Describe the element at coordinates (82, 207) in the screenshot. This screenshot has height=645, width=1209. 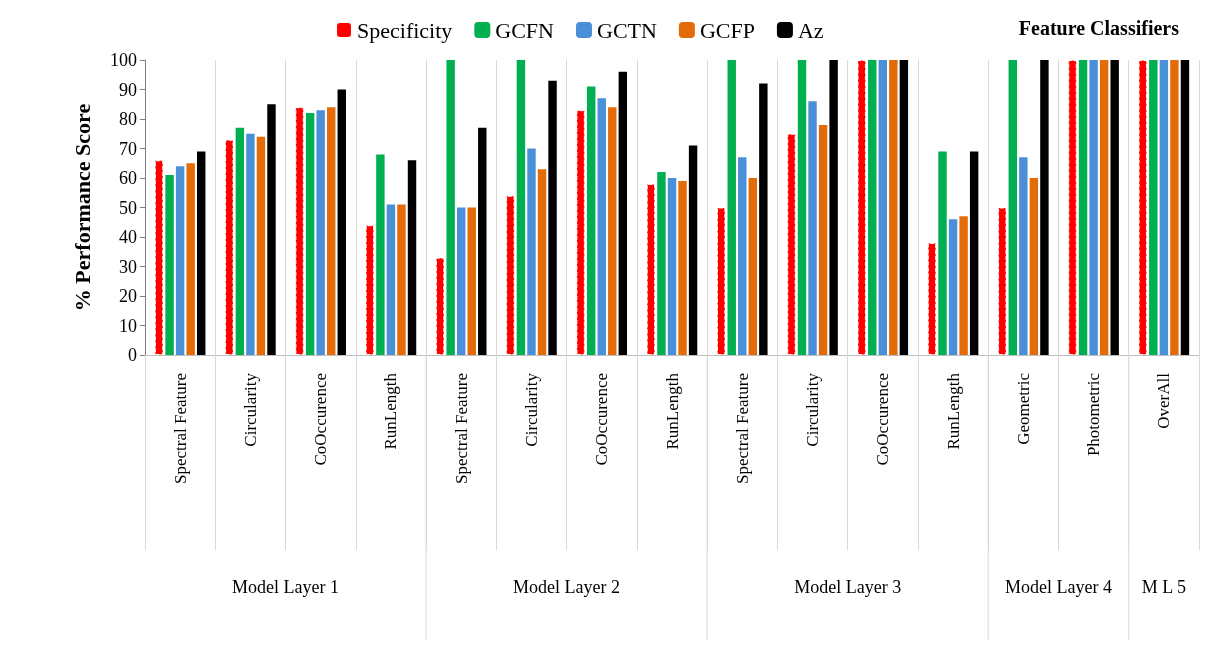
I see `y-axis-title: % Performance Score` at that location.